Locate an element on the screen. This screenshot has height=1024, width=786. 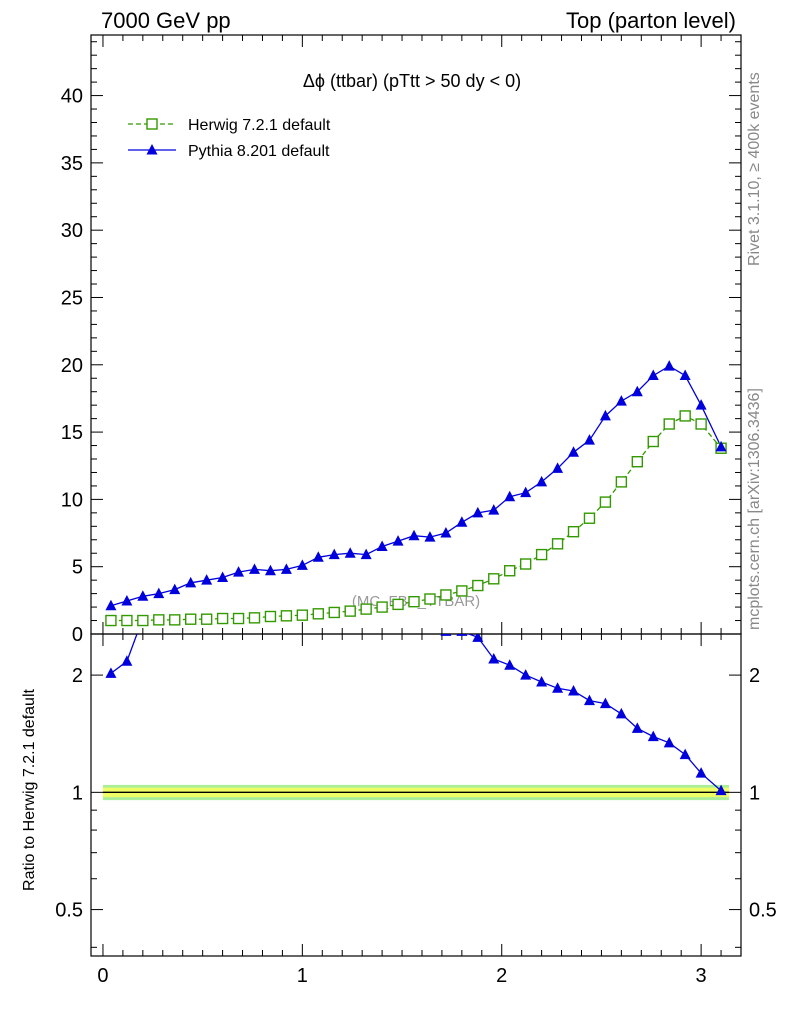
legend-pythia-marker is located at coordinates (152, 149).